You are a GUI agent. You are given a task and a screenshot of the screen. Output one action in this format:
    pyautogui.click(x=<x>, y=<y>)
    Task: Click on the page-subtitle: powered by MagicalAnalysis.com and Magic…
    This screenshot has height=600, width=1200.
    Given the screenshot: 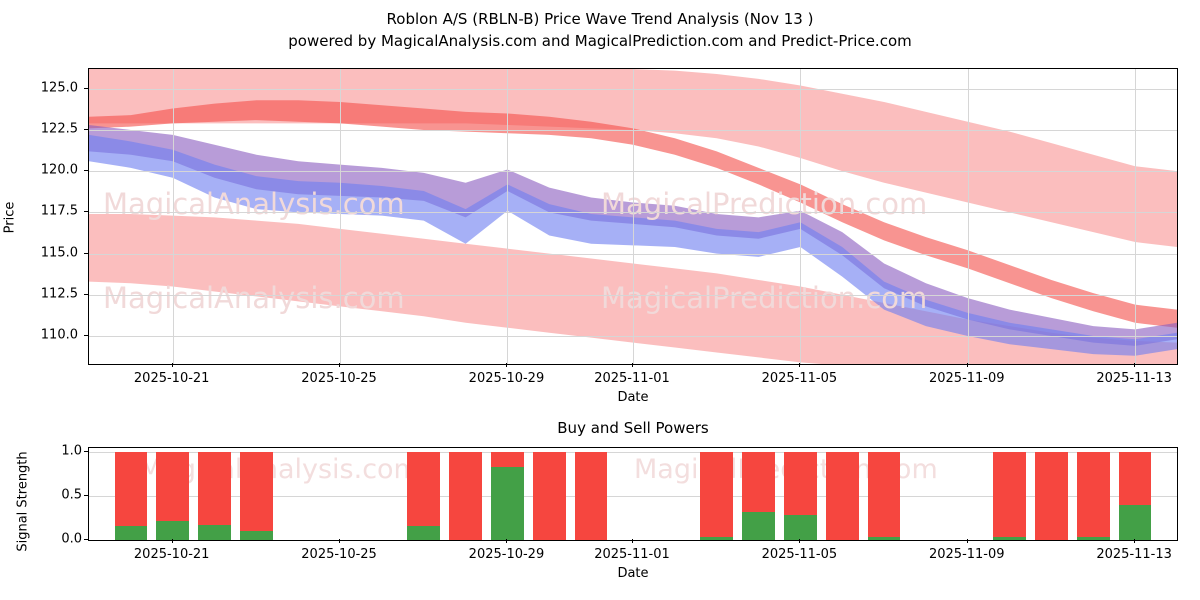 What is the action you would take?
    pyautogui.click(x=600, y=41)
    